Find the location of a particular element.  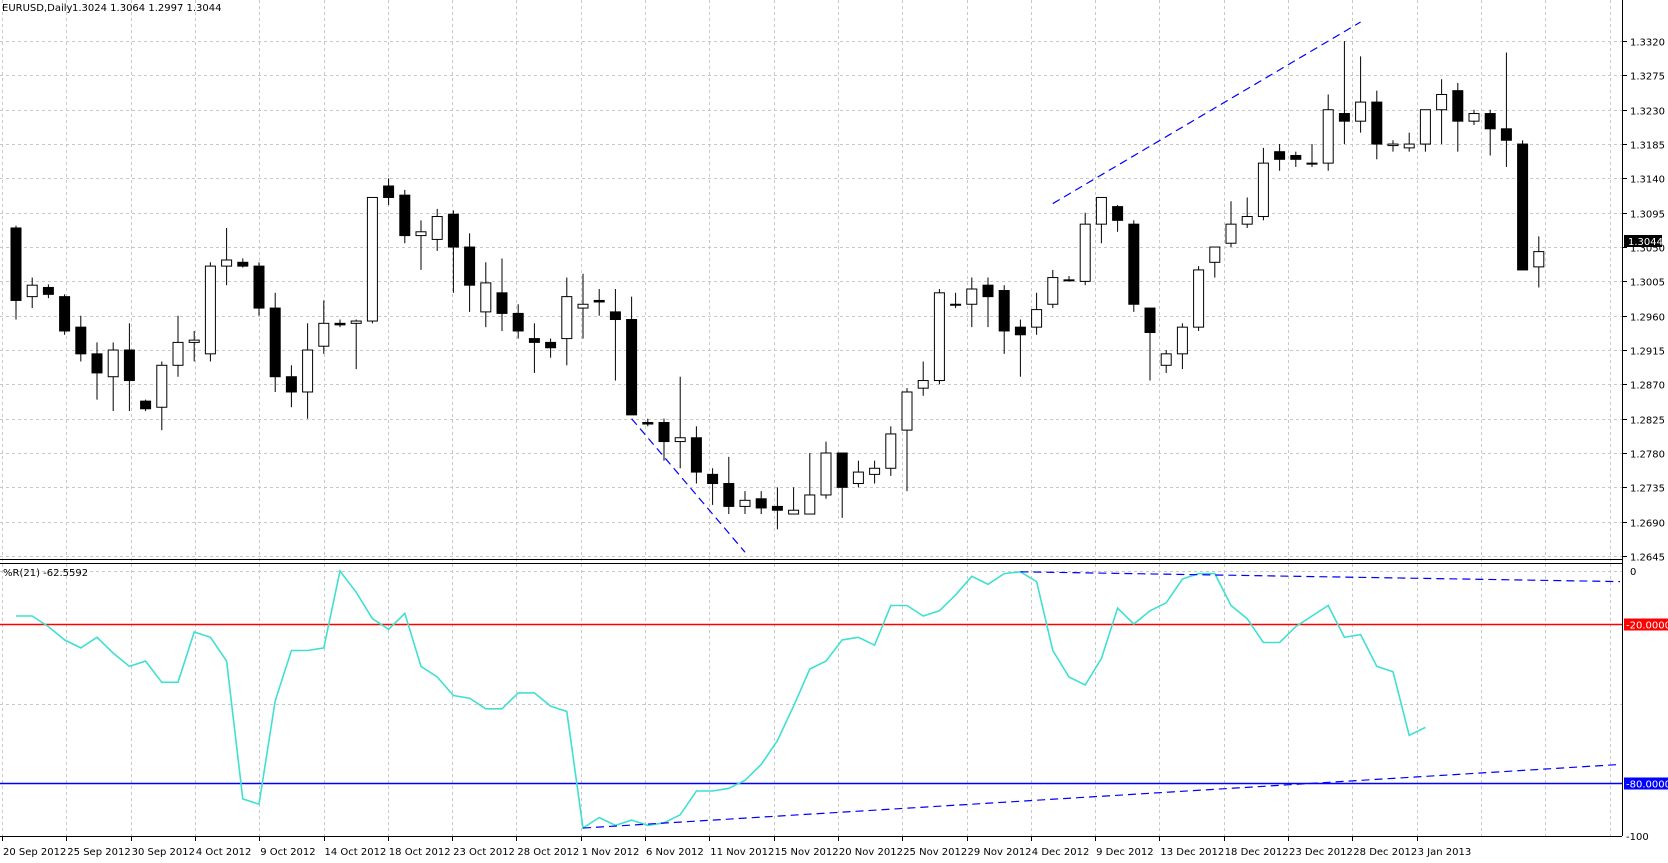

price-tick-label: 1.3140 is located at coordinates (1647, 180).